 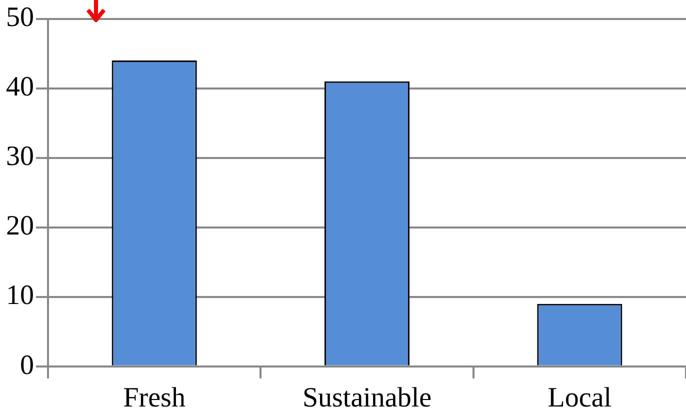 I want to click on y-tick-label: 0, so click(x=27, y=365).